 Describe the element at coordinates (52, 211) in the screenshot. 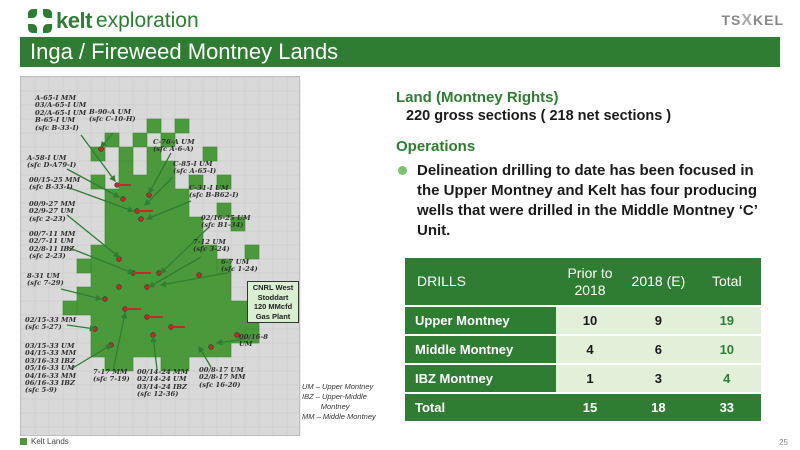

I see `map-label-927: 00/9-27 MM 02/9-27 UM (sfc 2-23)` at that location.